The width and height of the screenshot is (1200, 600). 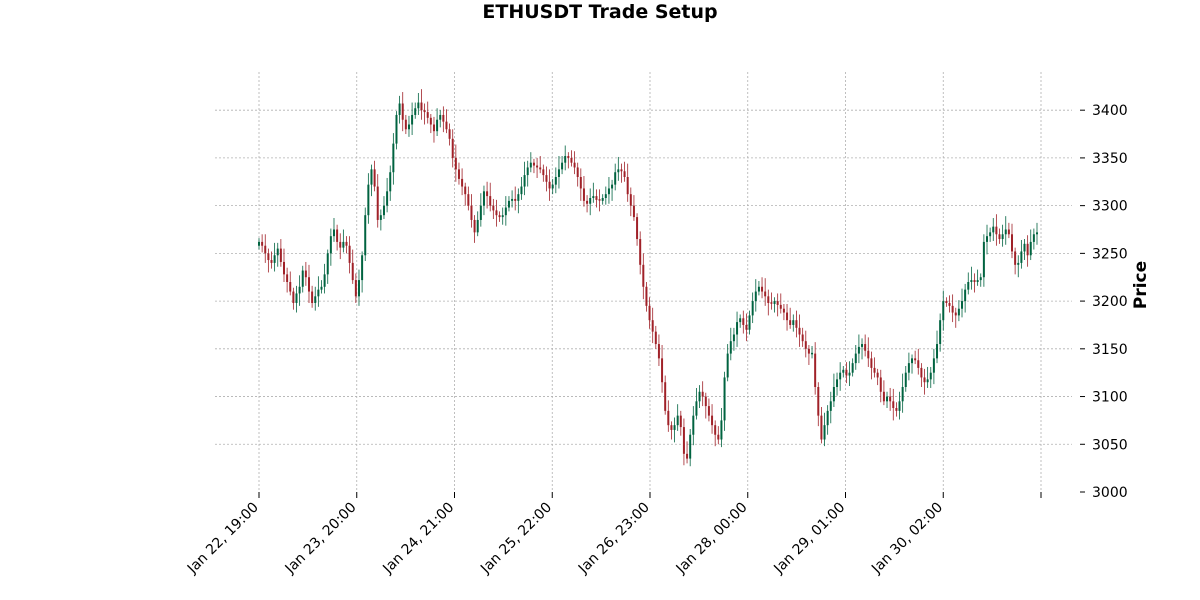 I want to click on y-tick-label: 3000, so click(x=1110, y=493).